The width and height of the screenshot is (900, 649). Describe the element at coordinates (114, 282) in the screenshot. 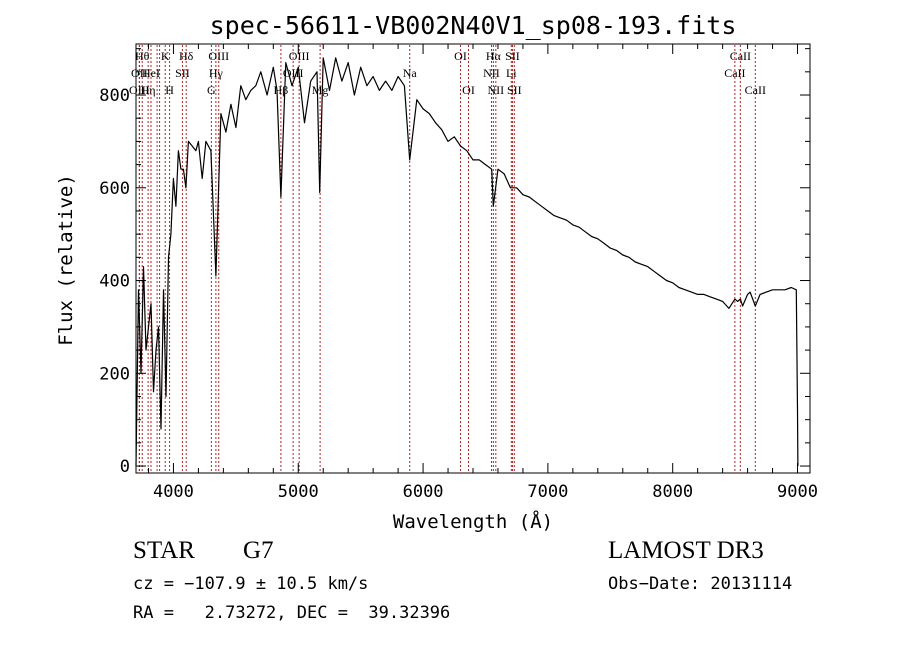

I see `y-tick-label: 400` at that location.